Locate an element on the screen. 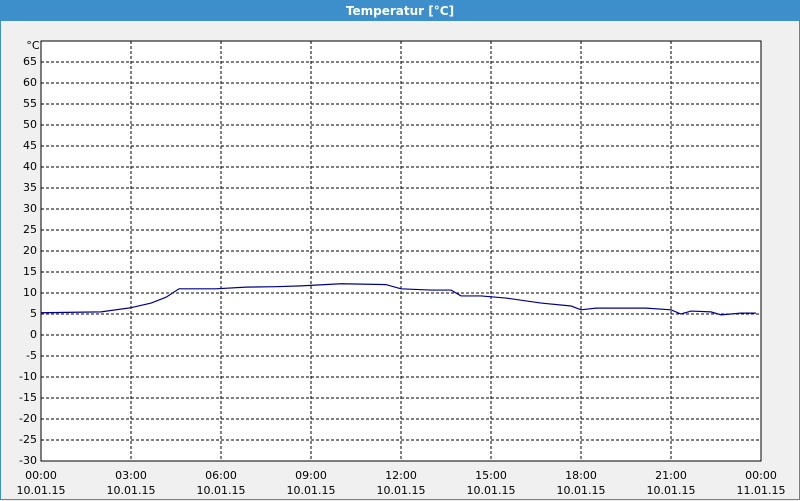 Image resolution: width=800 pixels, height=501 pixels. y-tick-label: 55 is located at coordinates (30, 103).